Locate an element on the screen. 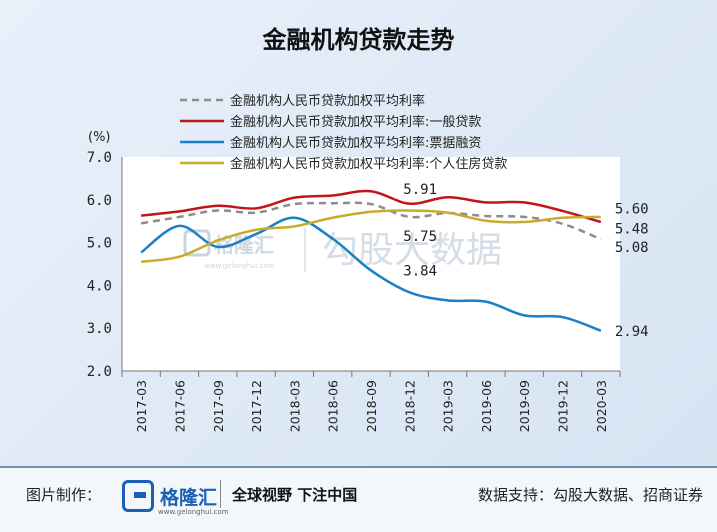  data-label: 5.91 is located at coordinates (420, 190).